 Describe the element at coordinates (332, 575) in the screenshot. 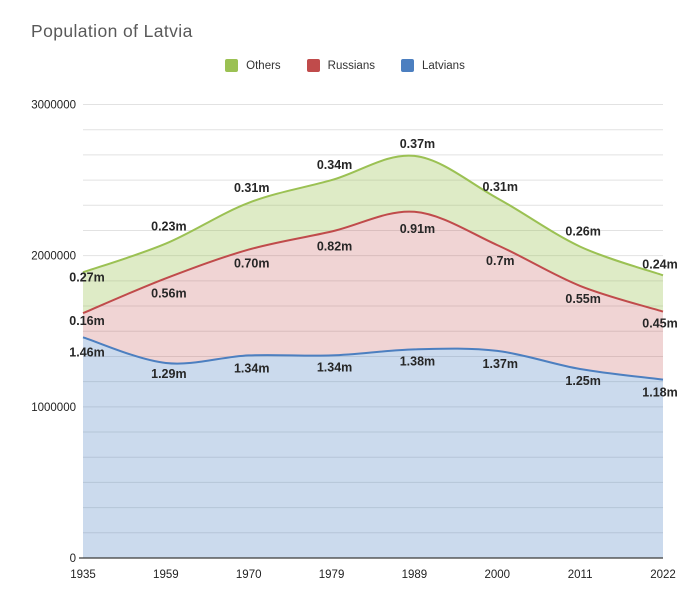

I see `svg-text: 1979` at that location.